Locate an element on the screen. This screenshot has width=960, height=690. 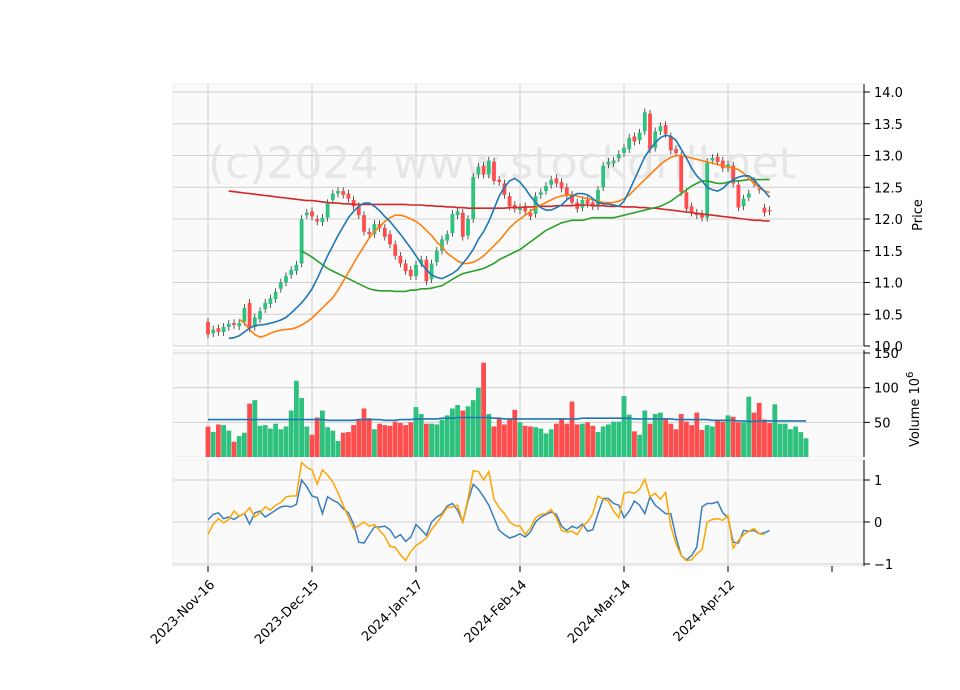
volume-tick-label: 100 is located at coordinates (886, 389).